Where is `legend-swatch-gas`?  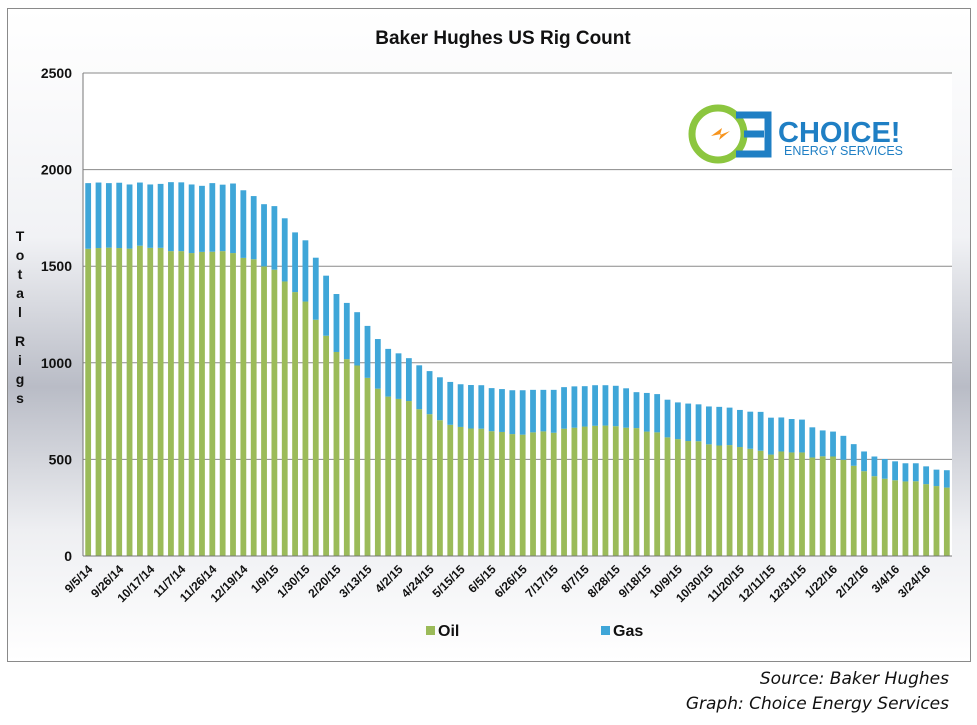 legend-swatch-gas is located at coordinates (605, 630).